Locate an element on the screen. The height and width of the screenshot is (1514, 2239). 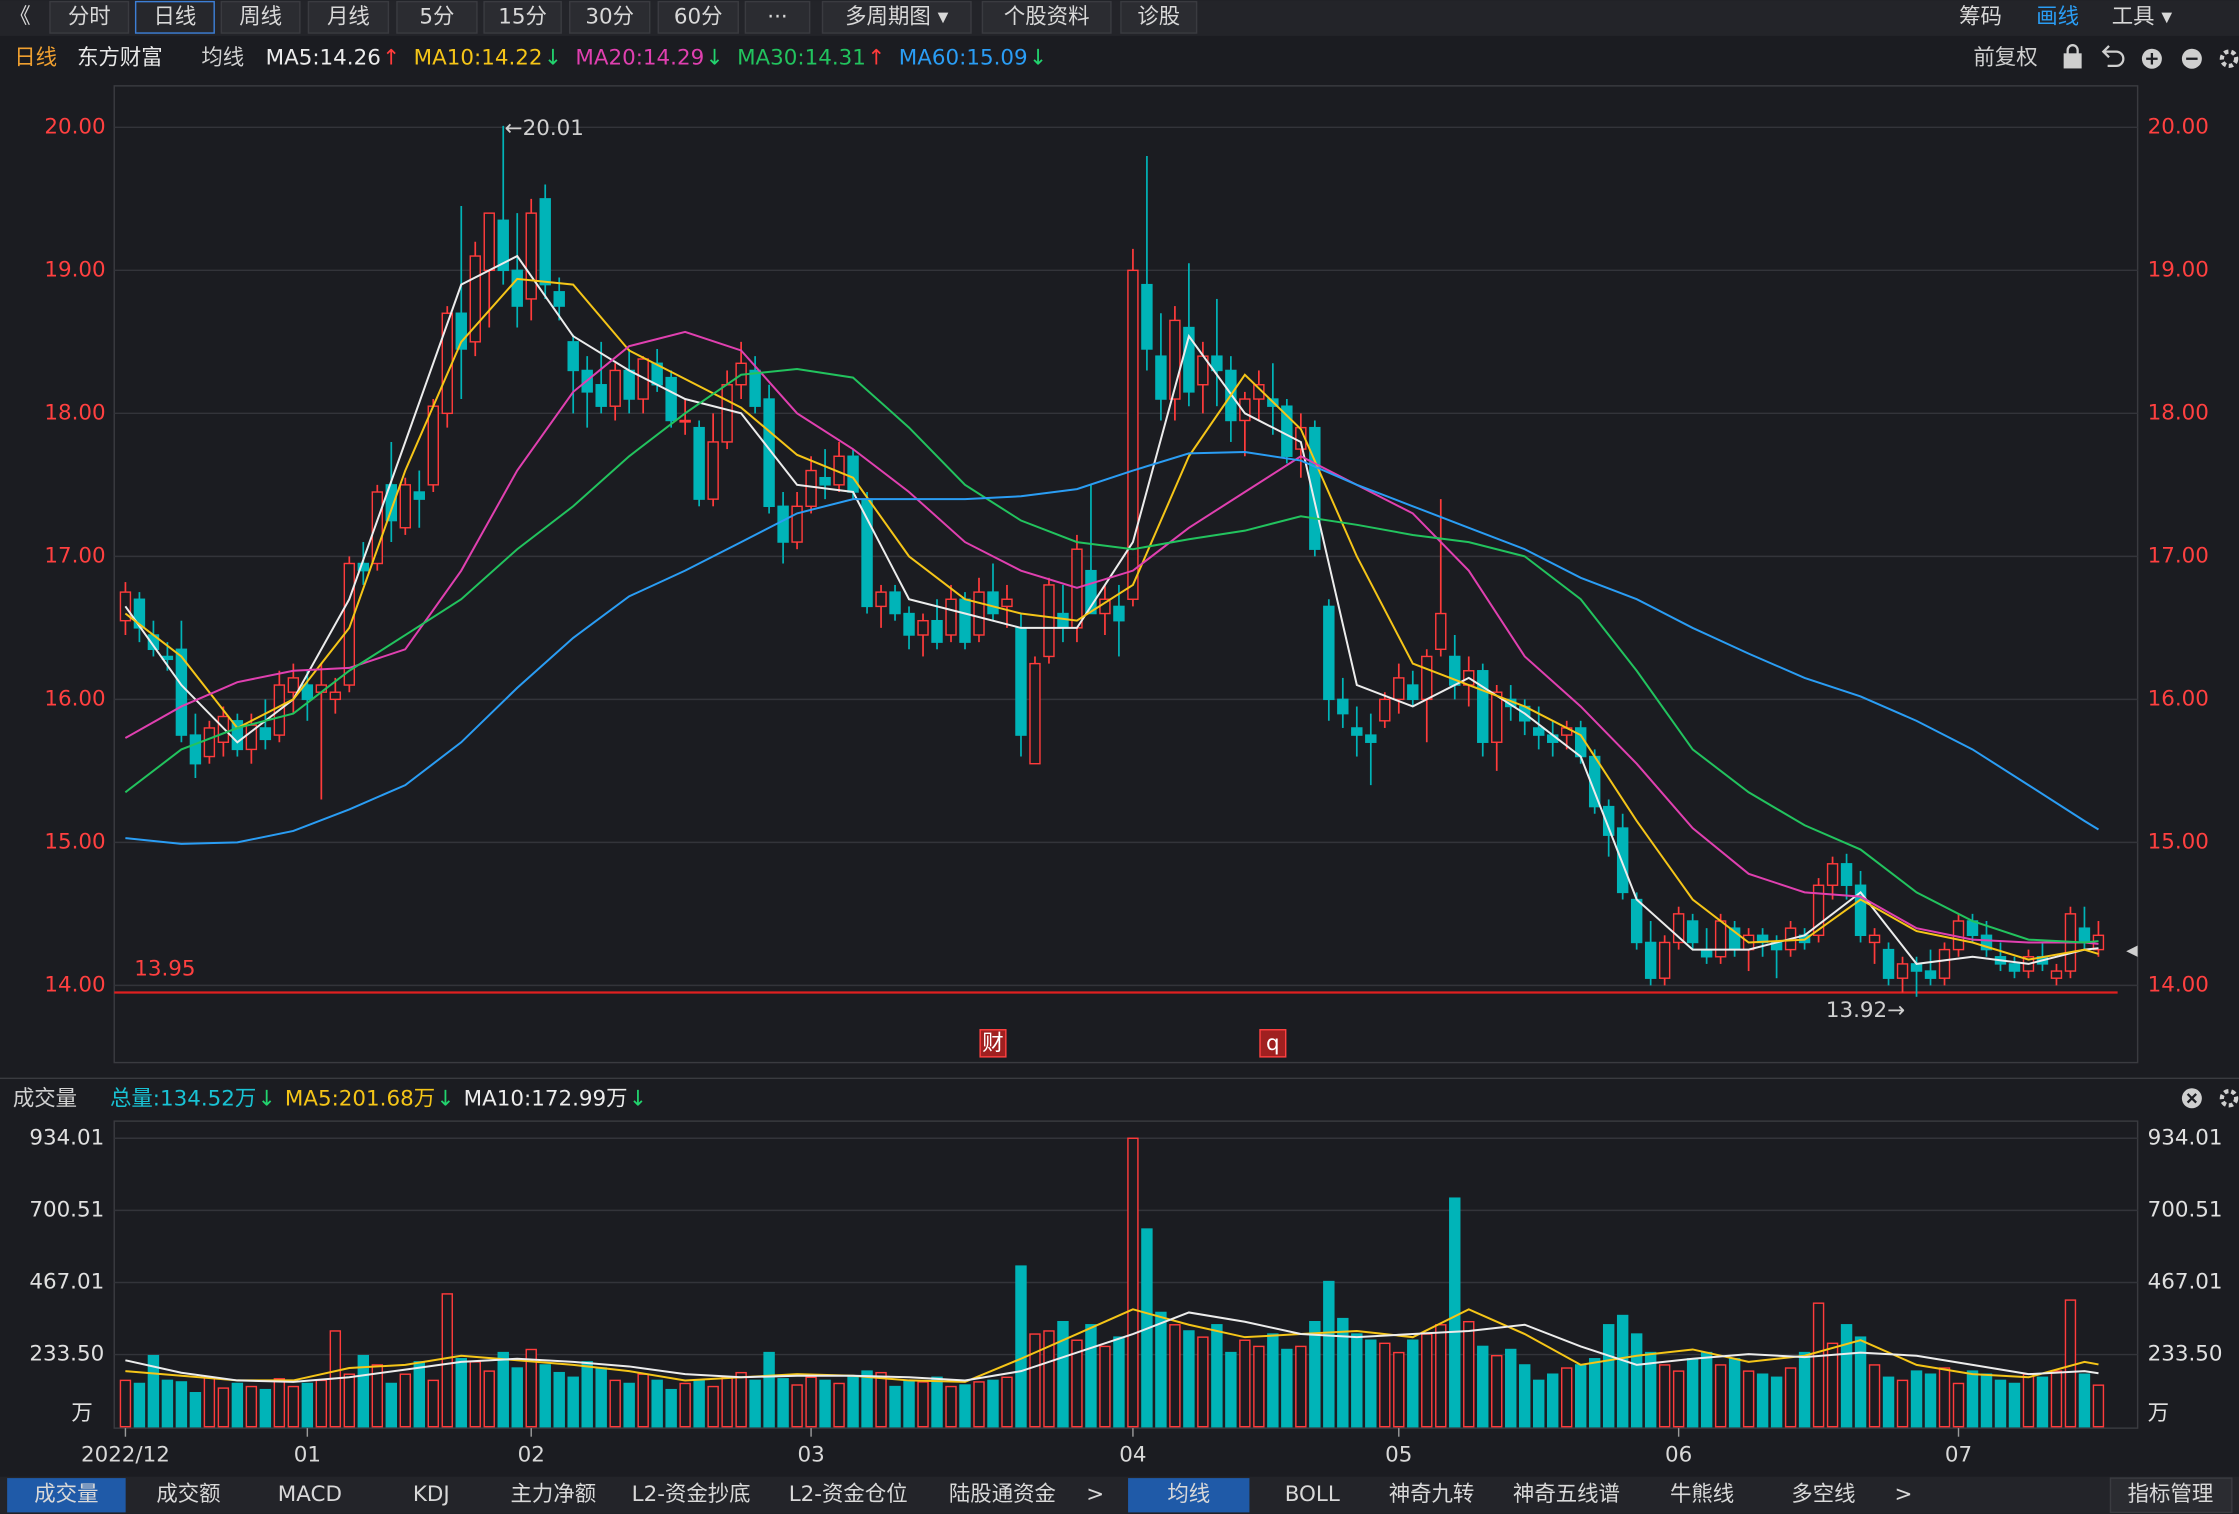
toolbar-button: 30分 is located at coordinates (609, 16).